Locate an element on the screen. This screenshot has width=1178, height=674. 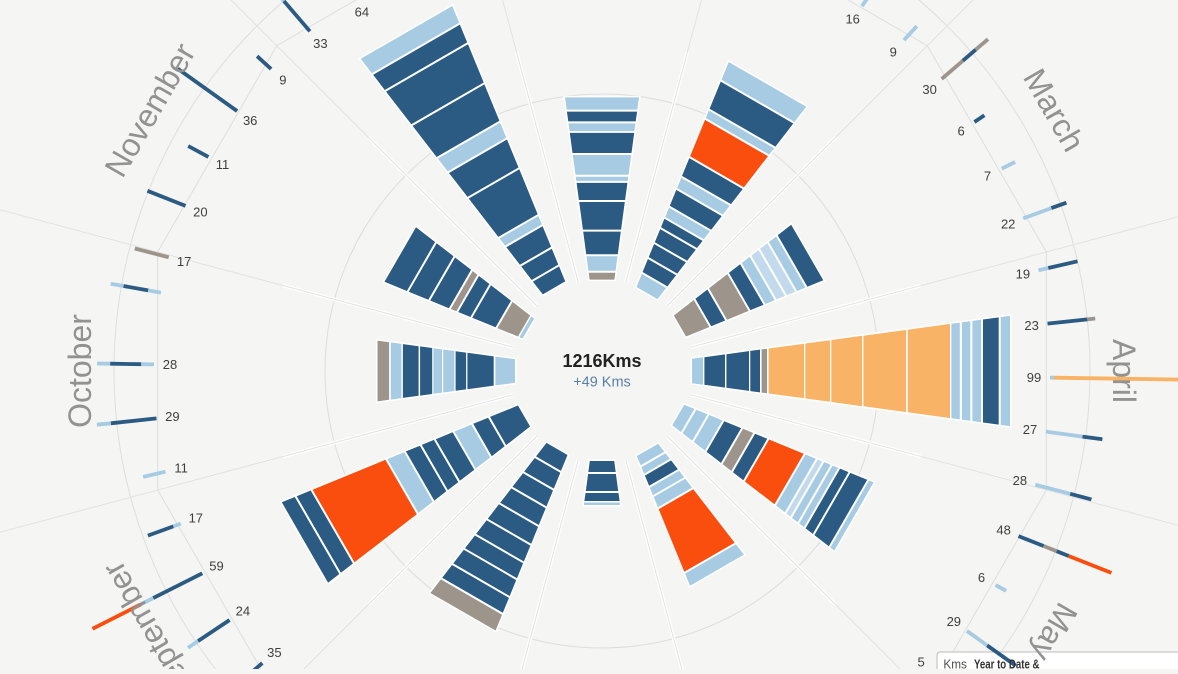
svg-text: Kms is located at coordinates (955, 663).